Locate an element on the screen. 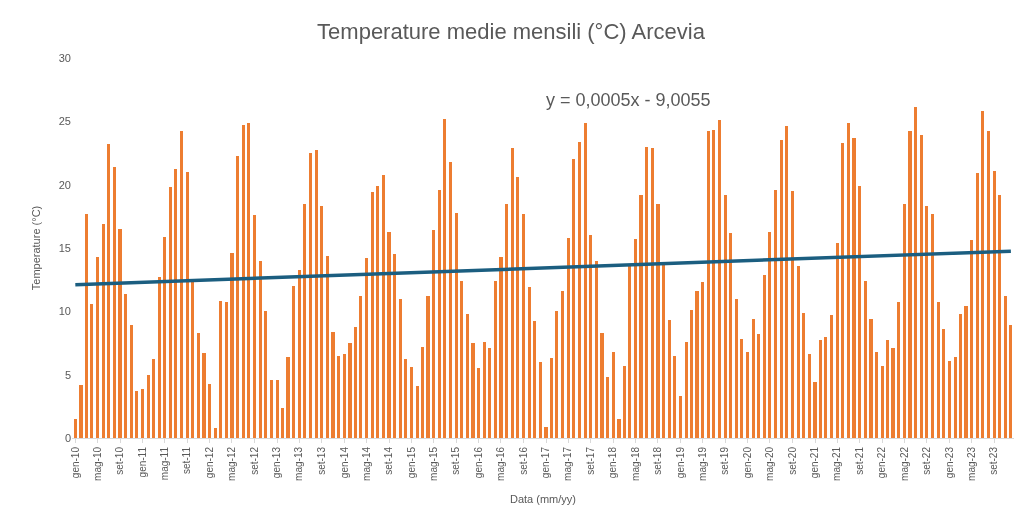  x-tick-label: gen-12 is located at coordinates (209, 462).